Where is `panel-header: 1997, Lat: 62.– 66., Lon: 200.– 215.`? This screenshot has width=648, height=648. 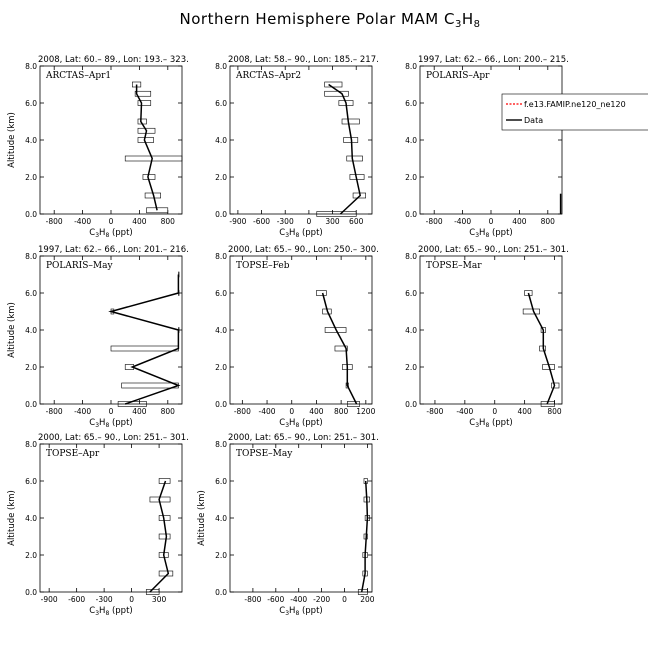
panel-header: 1997, Lat: 62.– 66., Lon: 200.– 215. is located at coordinates (493, 60).